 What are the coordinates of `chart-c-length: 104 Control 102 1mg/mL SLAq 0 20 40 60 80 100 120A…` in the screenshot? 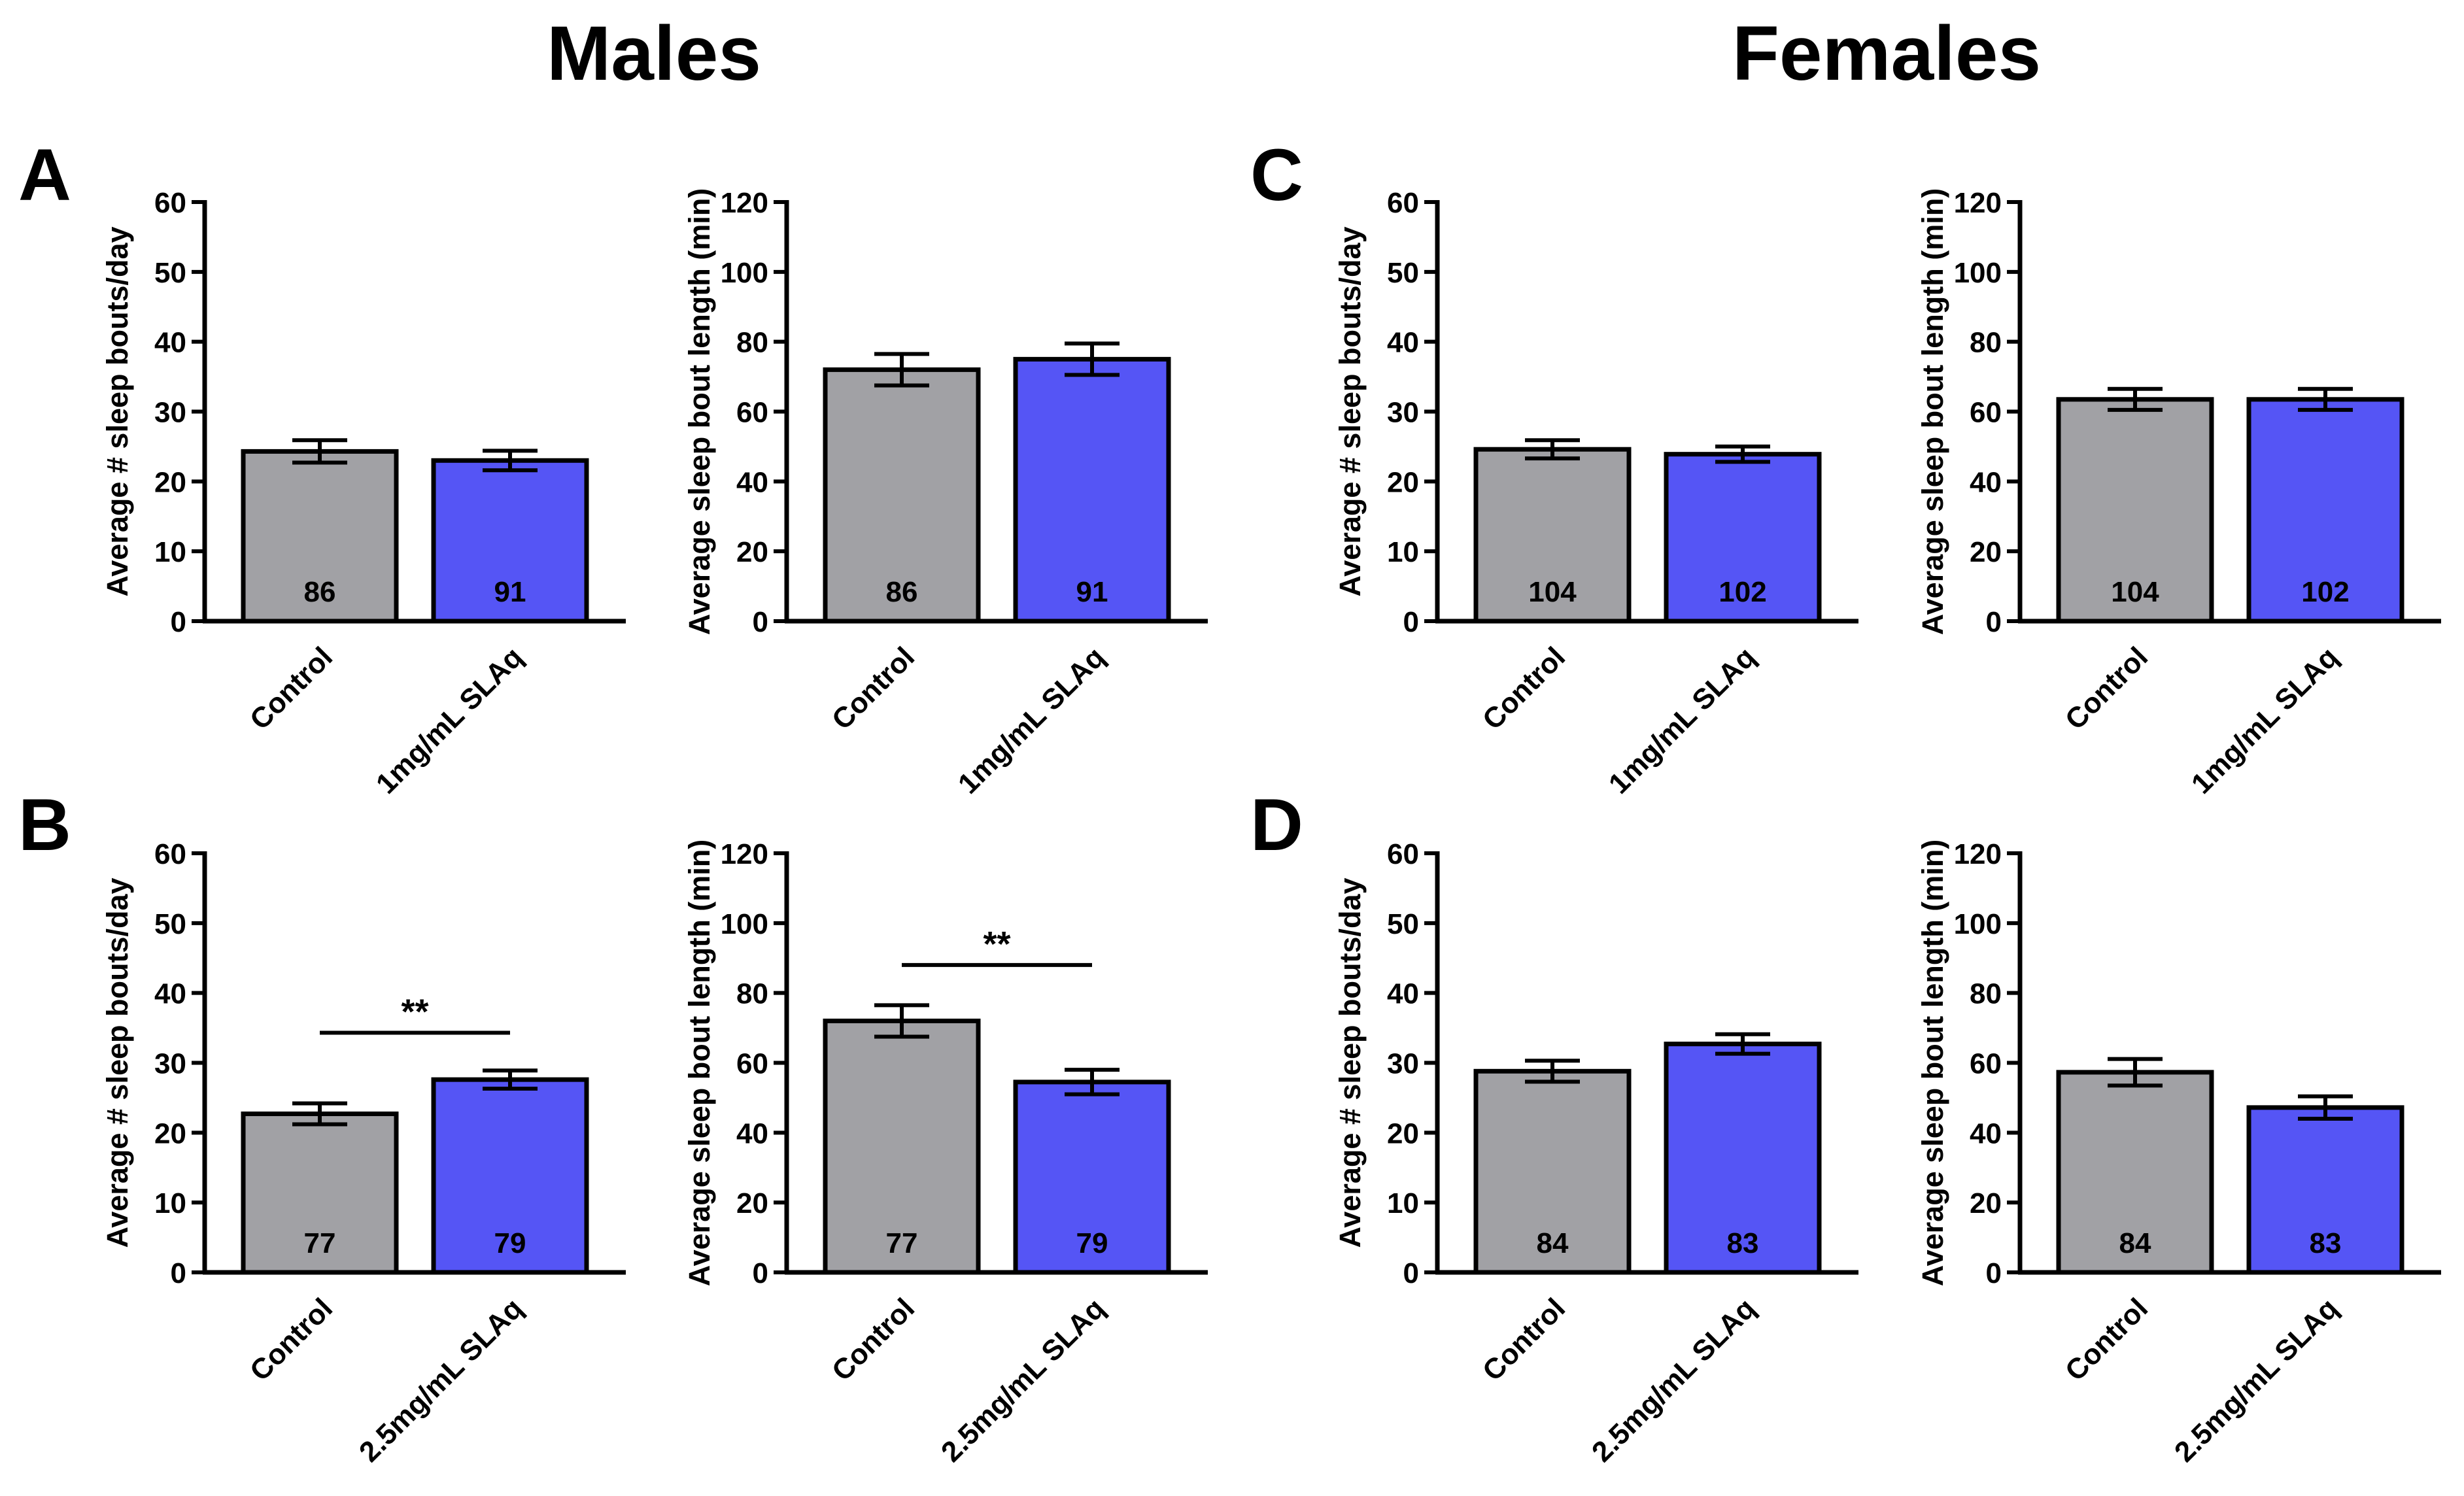 It's located at (2178, 493).